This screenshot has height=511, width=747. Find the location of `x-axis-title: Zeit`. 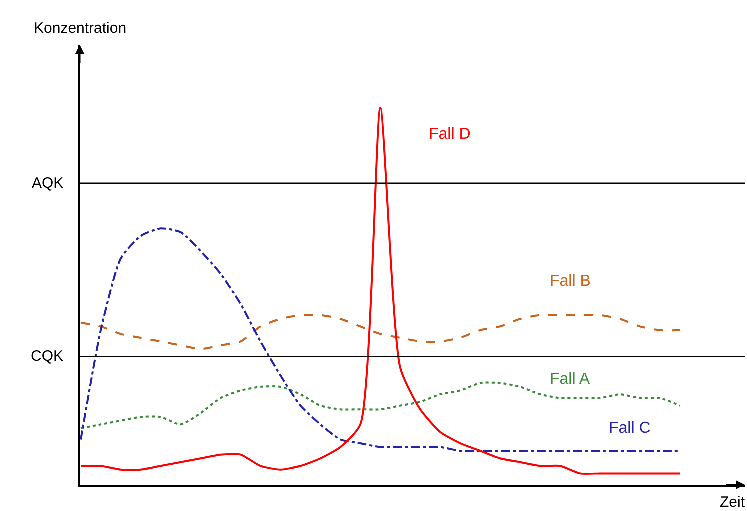

x-axis-title: Zeit is located at coordinates (733, 502).